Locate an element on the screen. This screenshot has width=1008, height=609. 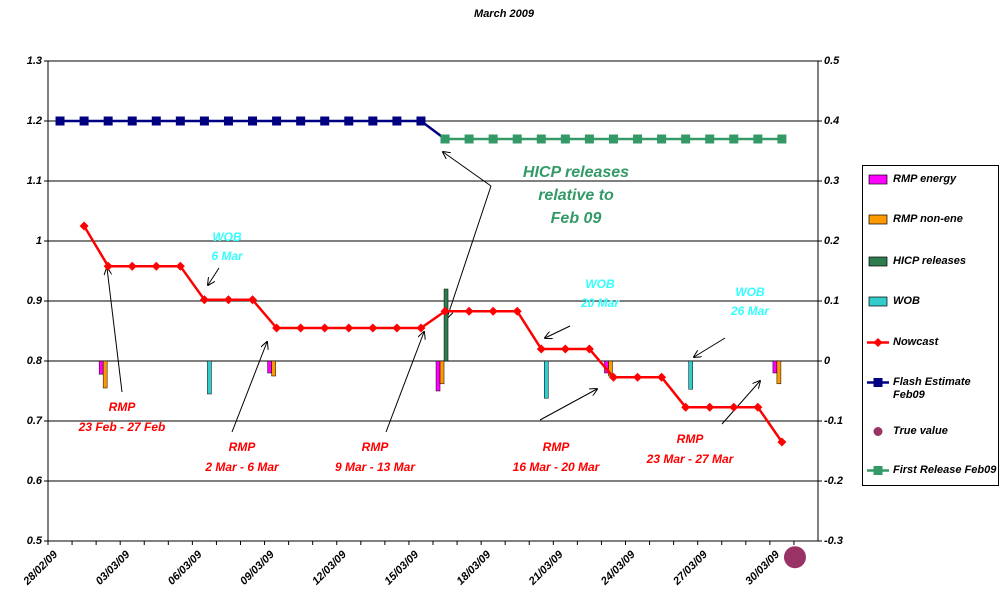
legend-item: Nowcast is located at coordinates (932, 342).